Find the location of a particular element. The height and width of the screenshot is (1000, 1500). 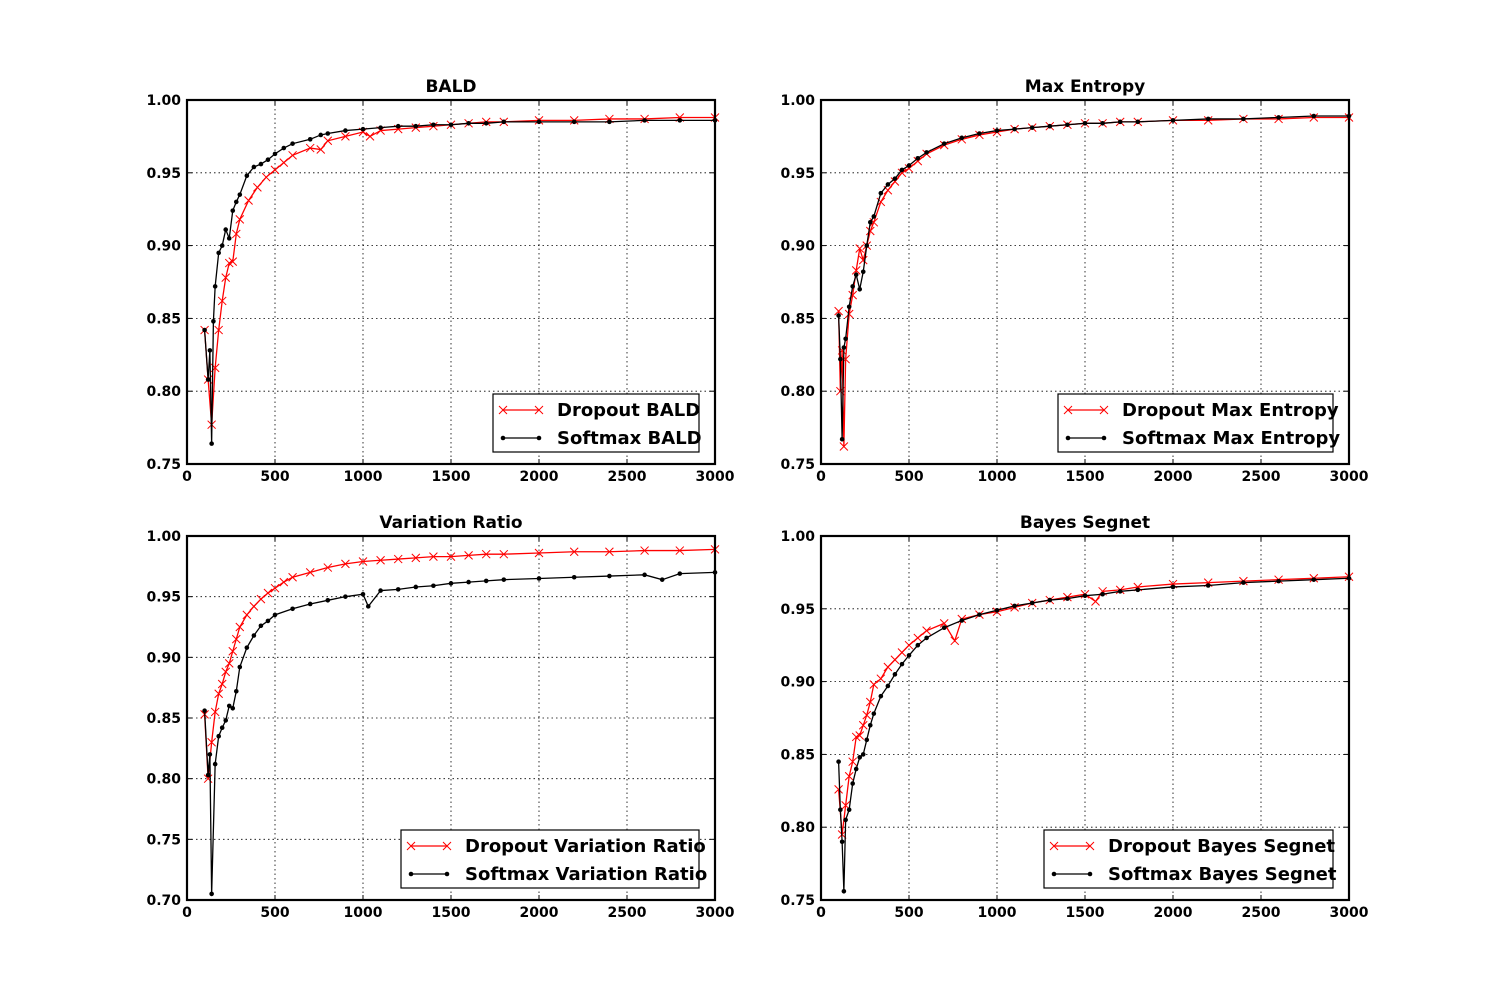

legend-label: Dropout Bayes Segnet is located at coordinates (1221, 846).